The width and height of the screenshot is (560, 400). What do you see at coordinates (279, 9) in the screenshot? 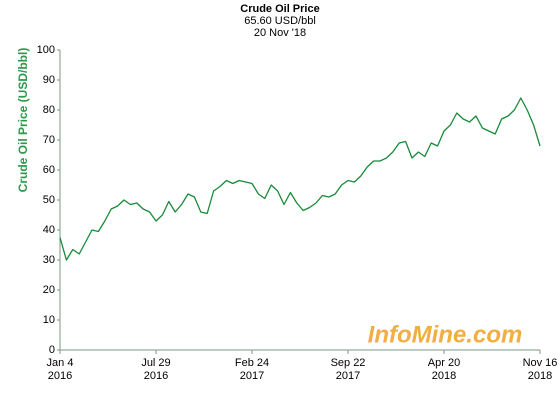
I see `chart-title: Crude Oil Price` at bounding box center [279, 9].